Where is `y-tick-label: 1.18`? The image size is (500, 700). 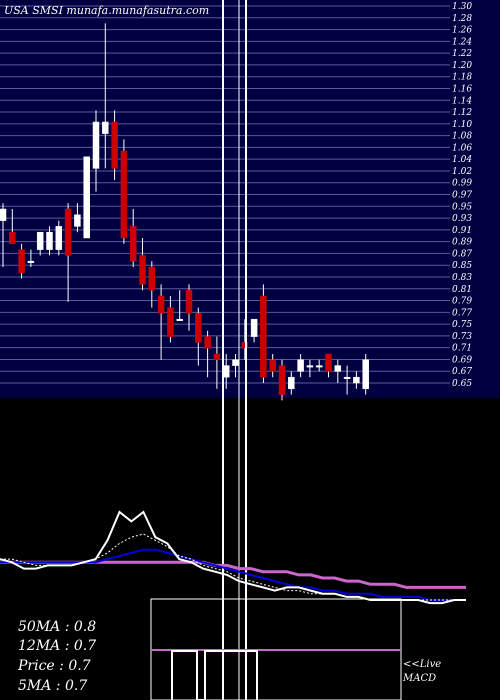 y-tick-label: 1.18 is located at coordinates (462, 78).